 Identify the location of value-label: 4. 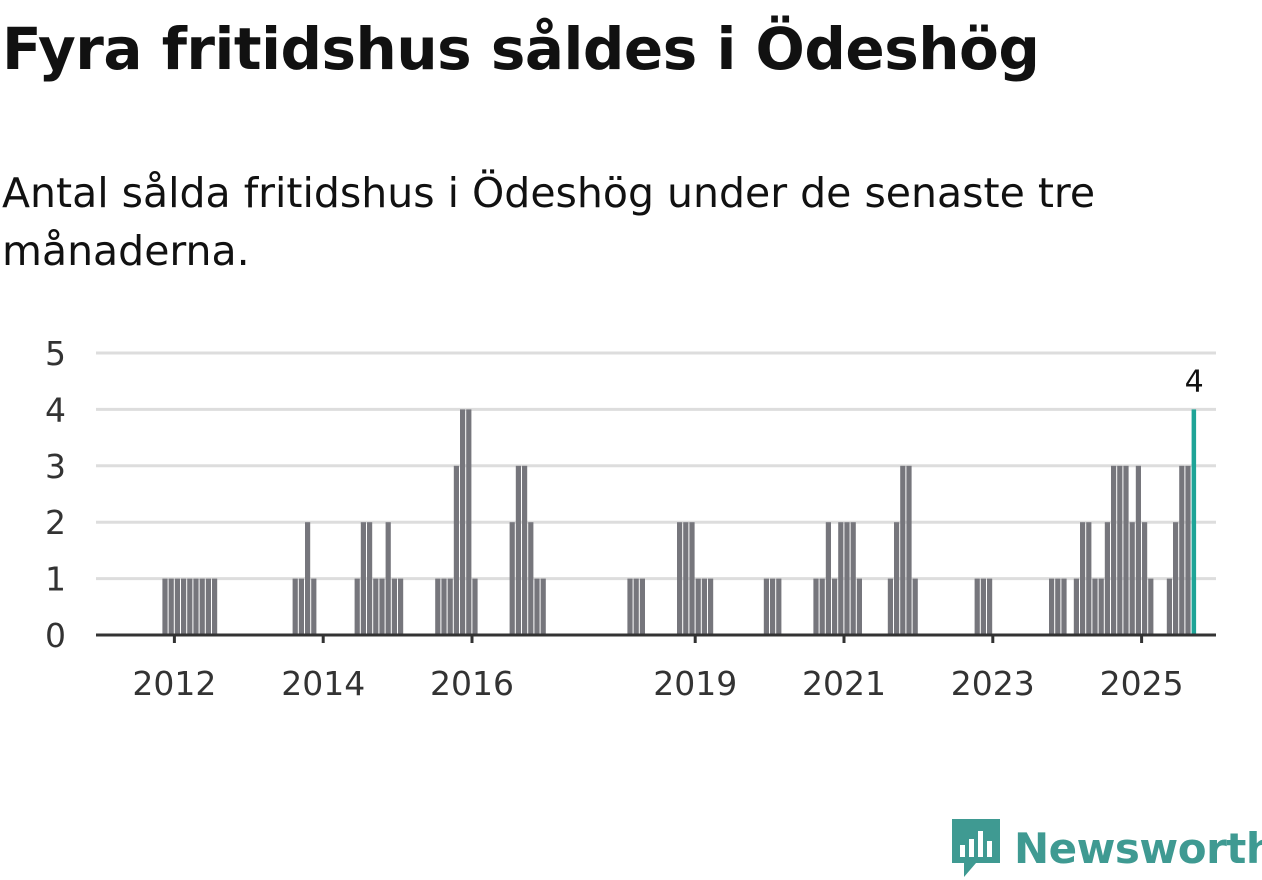
(1194, 381).